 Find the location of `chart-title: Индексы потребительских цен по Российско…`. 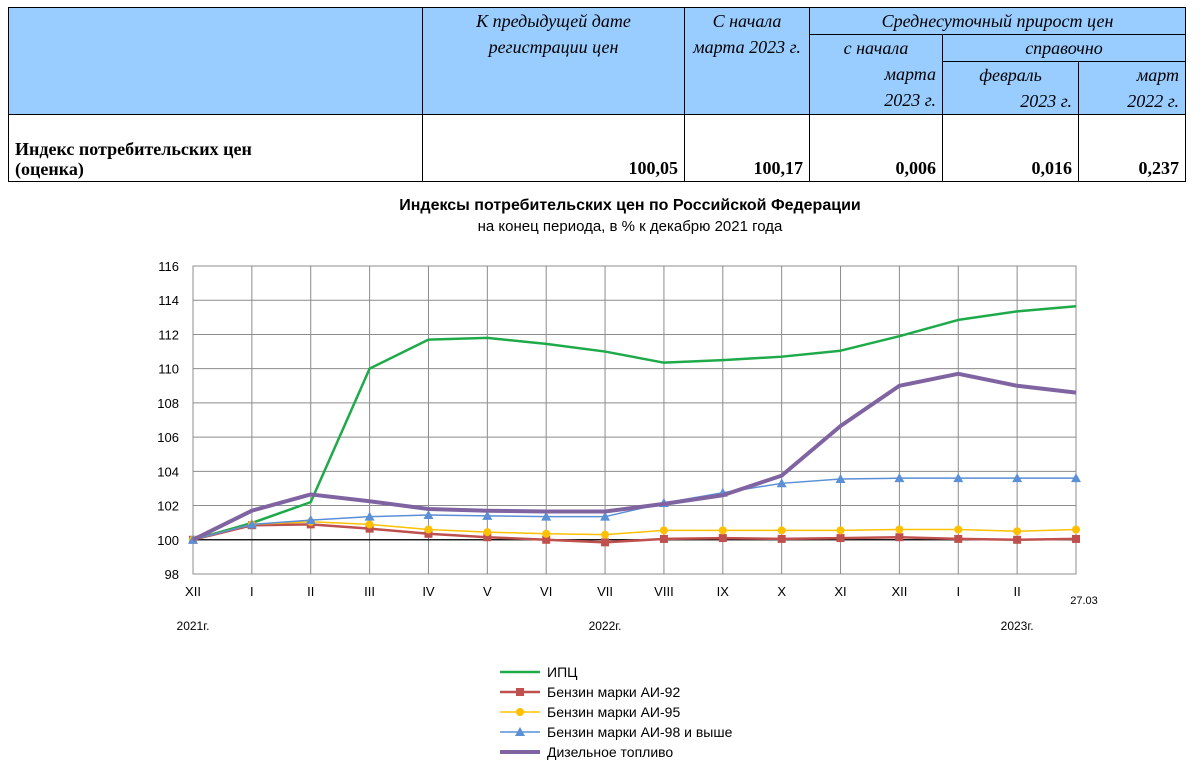

chart-title: Индексы потребительских цен по Российско… is located at coordinates (629, 205).